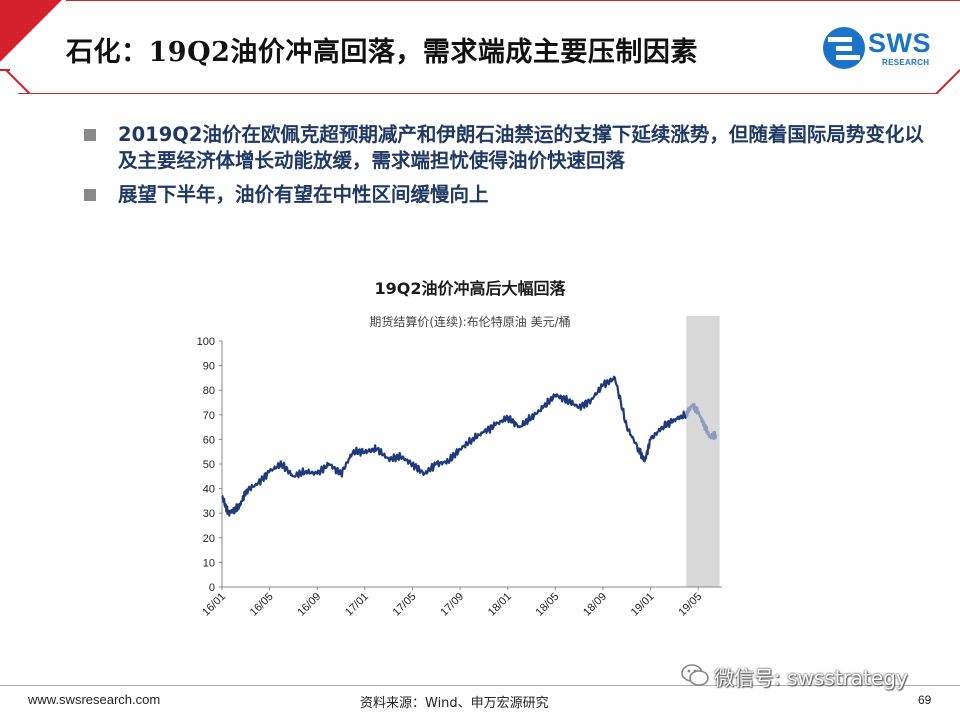 Image resolution: width=960 pixels, height=720 pixels. I want to click on x-tick-label: 19/05, so click(690, 605).